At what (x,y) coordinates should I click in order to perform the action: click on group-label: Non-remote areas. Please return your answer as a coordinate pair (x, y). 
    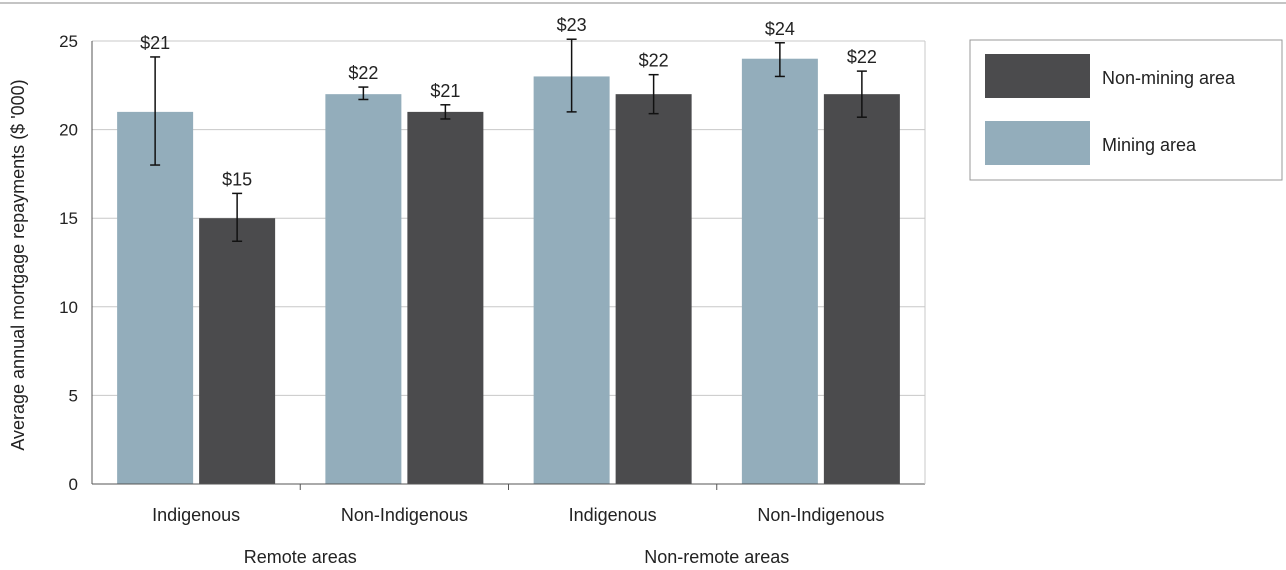
    Looking at the image, I should click on (716, 557).